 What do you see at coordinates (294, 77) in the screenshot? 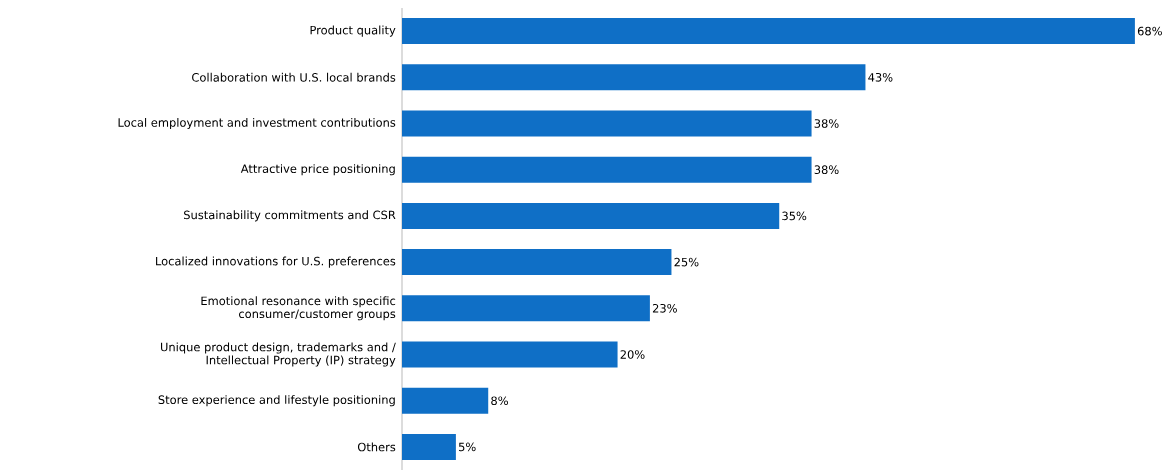
I see `y-tick-label: Collaboration with U.S. local brands` at bounding box center [294, 77].